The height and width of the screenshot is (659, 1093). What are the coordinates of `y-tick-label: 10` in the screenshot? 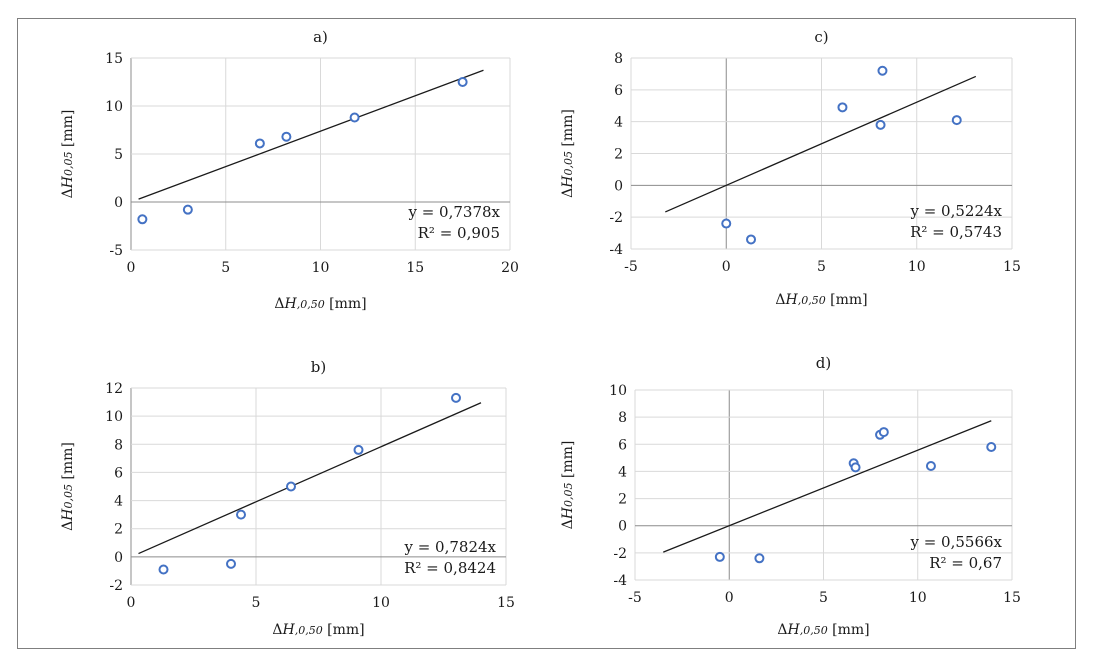 It's located at (618, 391).